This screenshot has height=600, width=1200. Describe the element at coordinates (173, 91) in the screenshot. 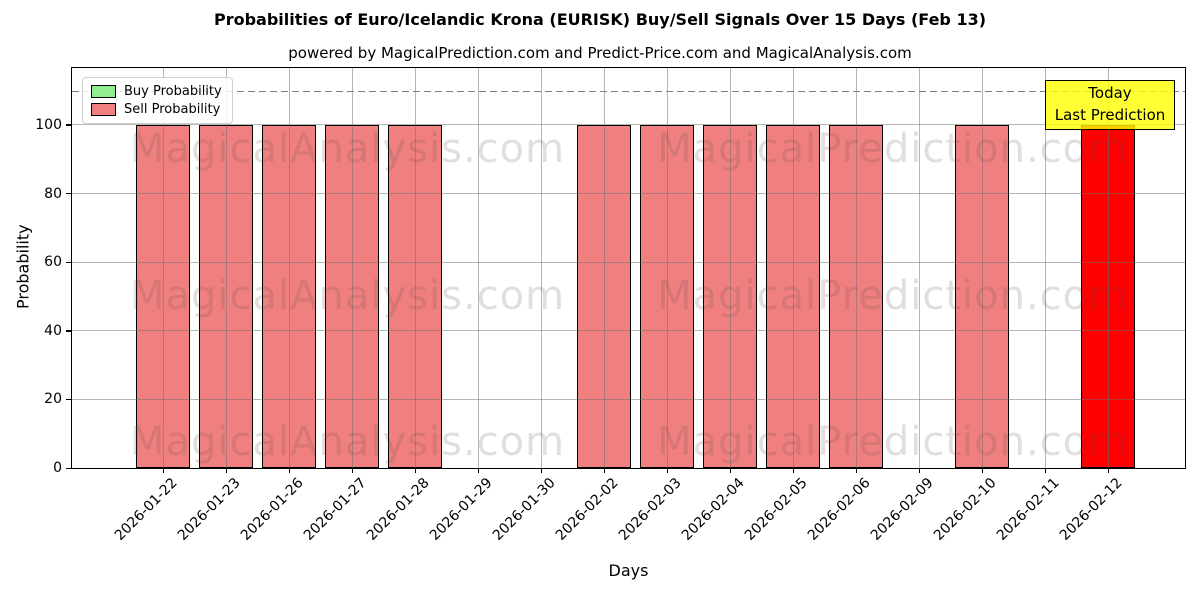

I see `legend-label-buy: Buy Probability` at that location.